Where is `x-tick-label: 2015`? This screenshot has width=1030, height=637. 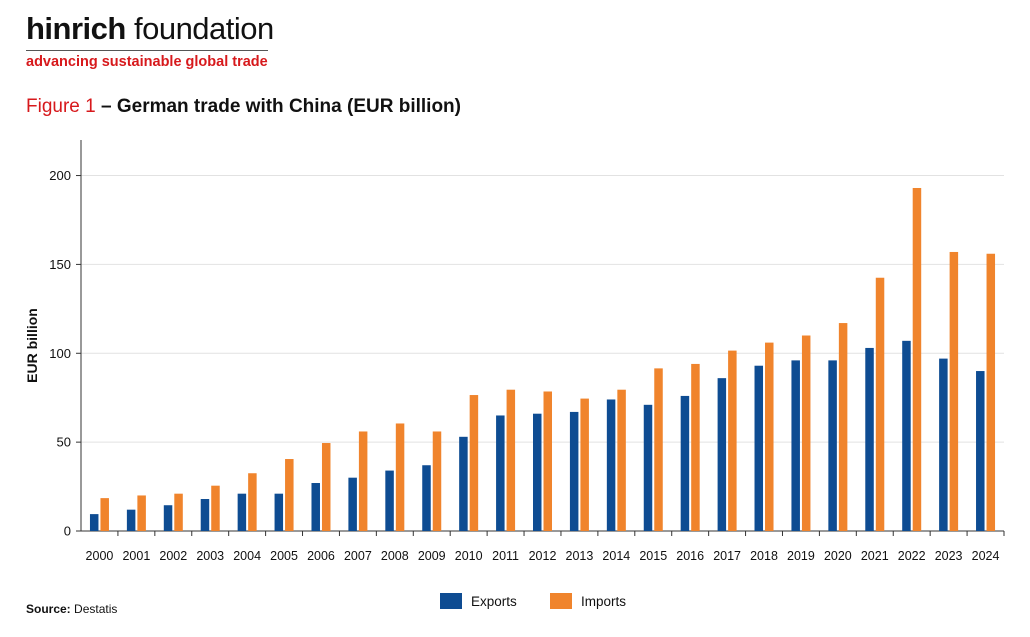 x-tick-label: 2015 is located at coordinates (653, 556).